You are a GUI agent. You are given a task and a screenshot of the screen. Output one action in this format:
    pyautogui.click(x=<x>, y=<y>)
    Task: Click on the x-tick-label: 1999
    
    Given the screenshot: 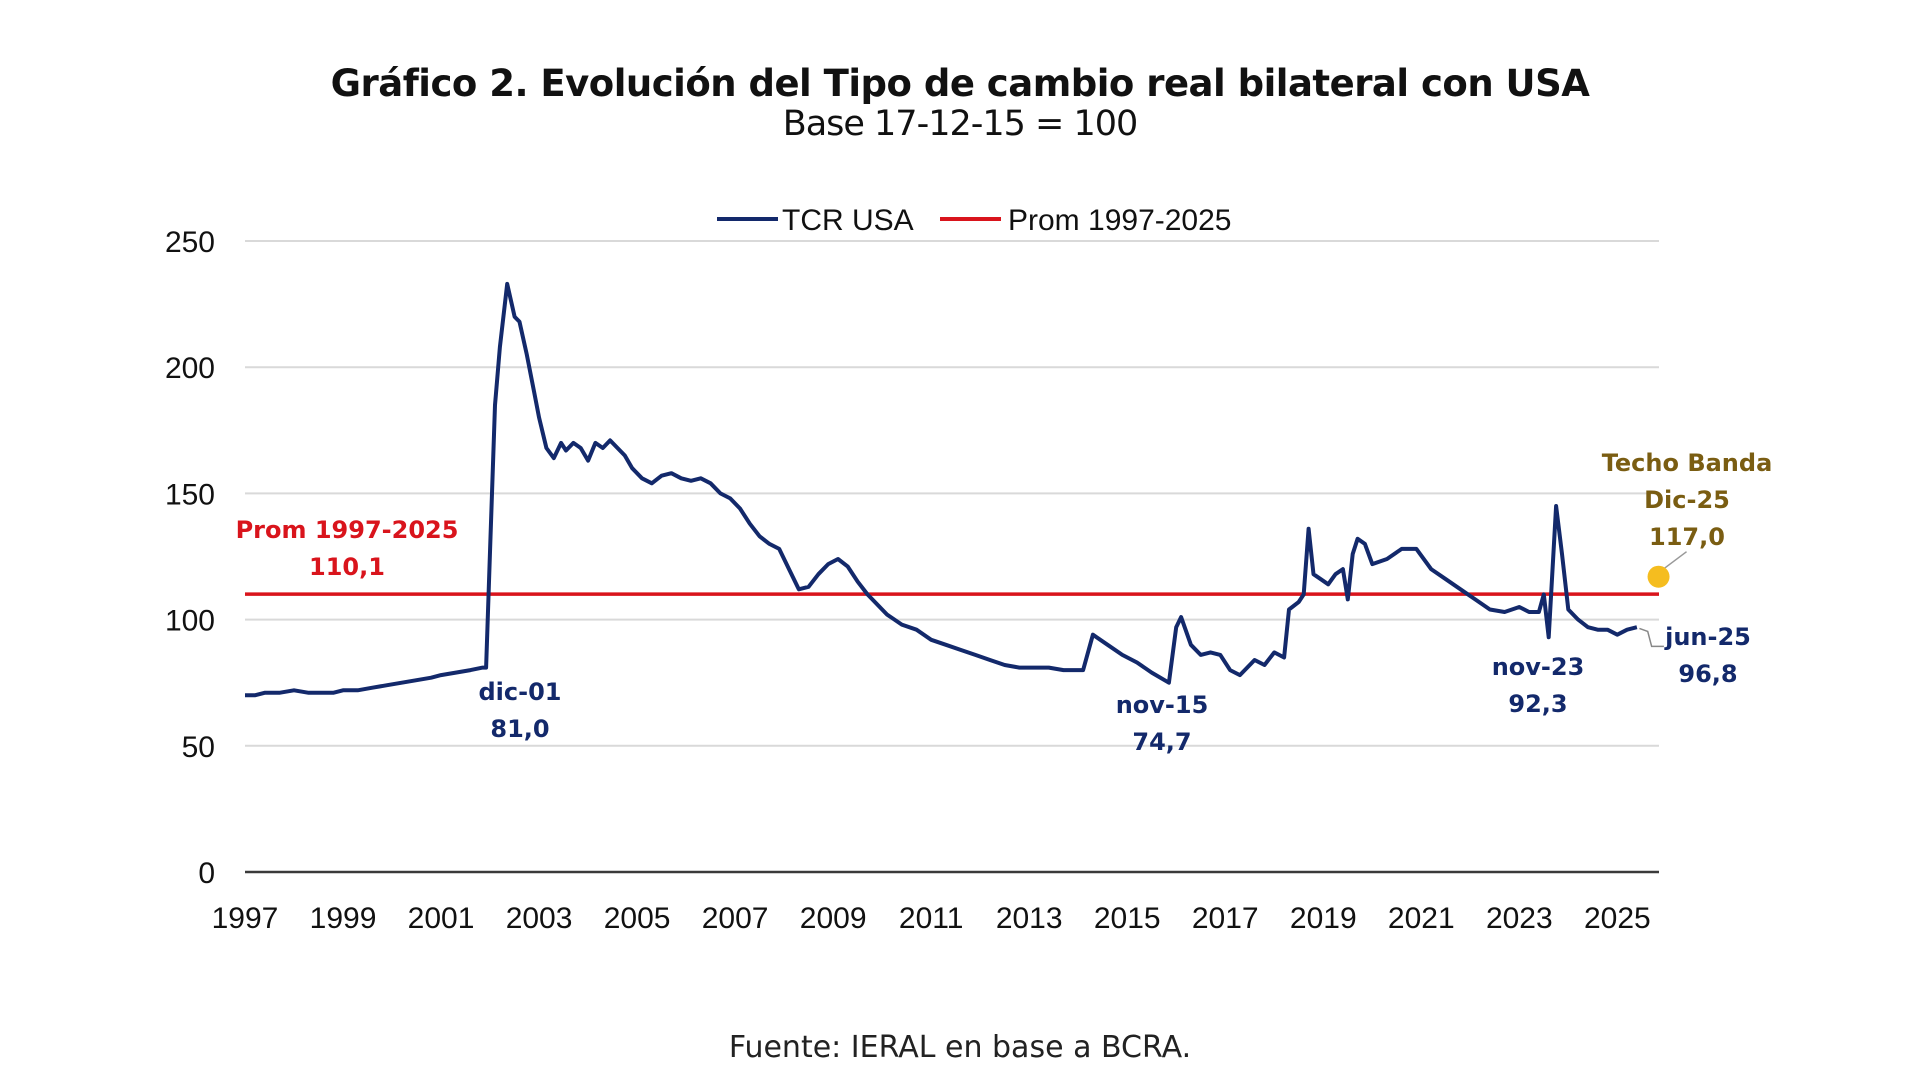 What is the action you would take?
    pyautogui.click(x=343, y=918)
    